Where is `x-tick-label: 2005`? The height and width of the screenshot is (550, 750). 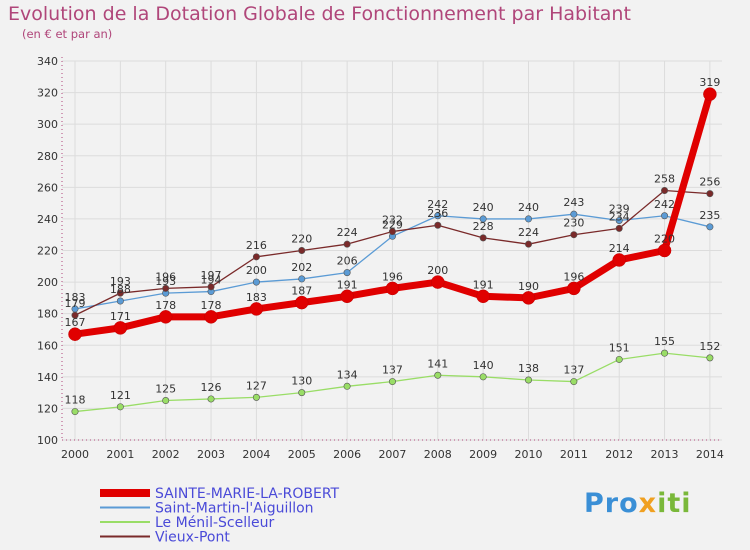
x-tick-label: 2005 is located at coordinates (302, 454).